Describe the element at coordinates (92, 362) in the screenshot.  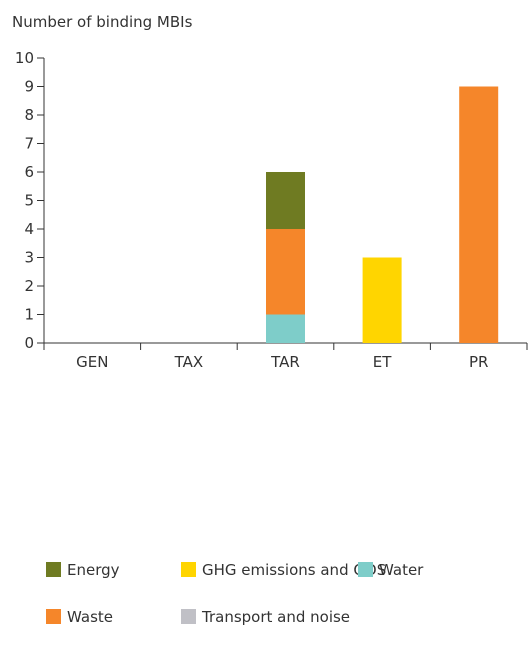
I see `x-tick-label: GEN` at that location.